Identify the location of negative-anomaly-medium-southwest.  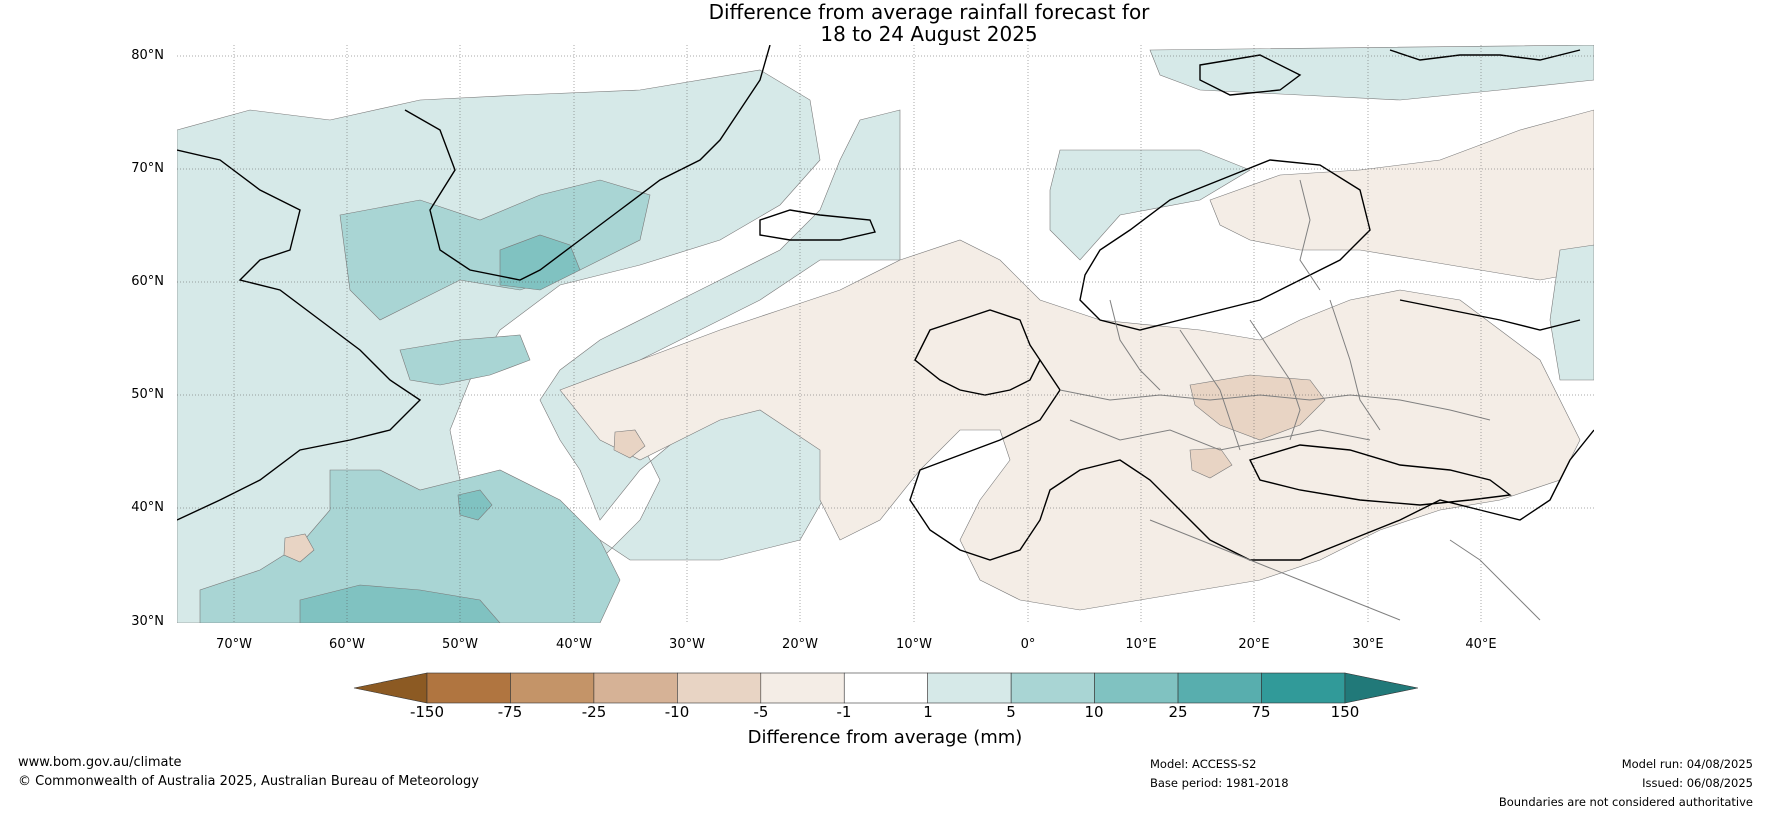
(299, 548).